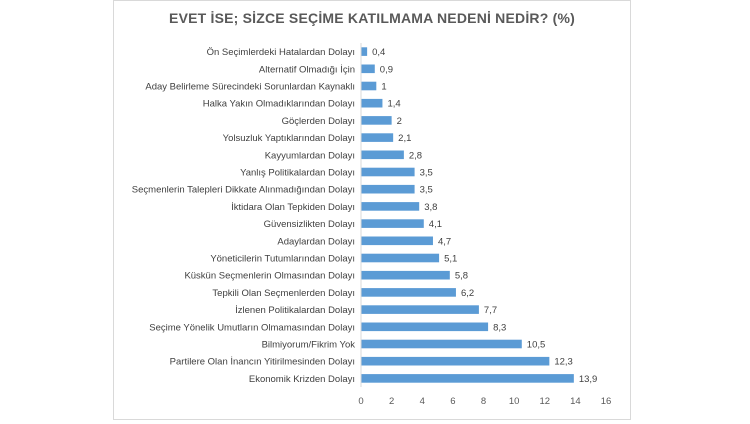 The width and height of the screenshot is (750, 424). I want to click on value-label: 12,3, so click(563, 362).